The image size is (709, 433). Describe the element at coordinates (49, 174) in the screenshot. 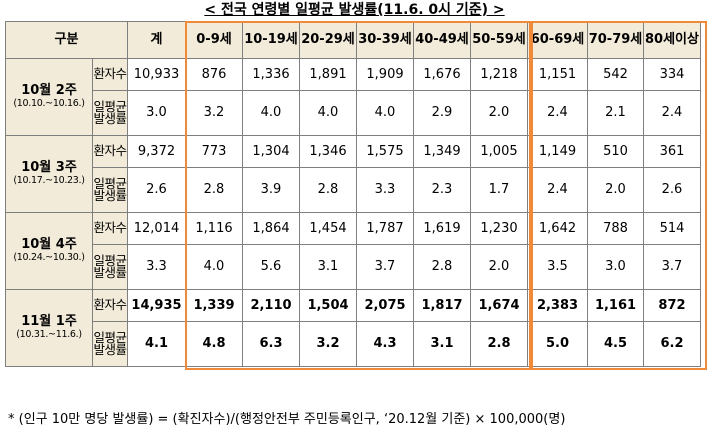

I see `week-label: 10월 3주 (10.17.~10.23.)` at that location.